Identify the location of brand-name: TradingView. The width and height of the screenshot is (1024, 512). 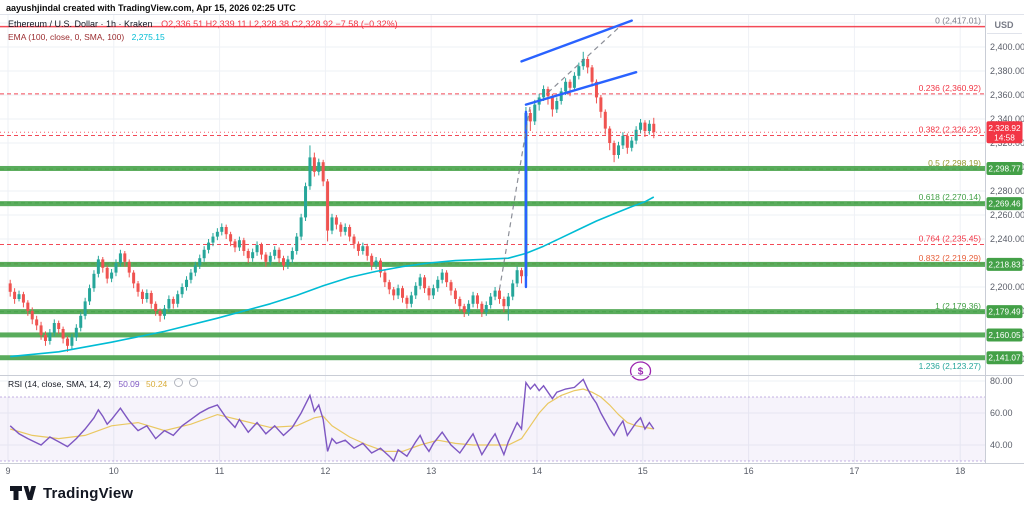
(88, 493).